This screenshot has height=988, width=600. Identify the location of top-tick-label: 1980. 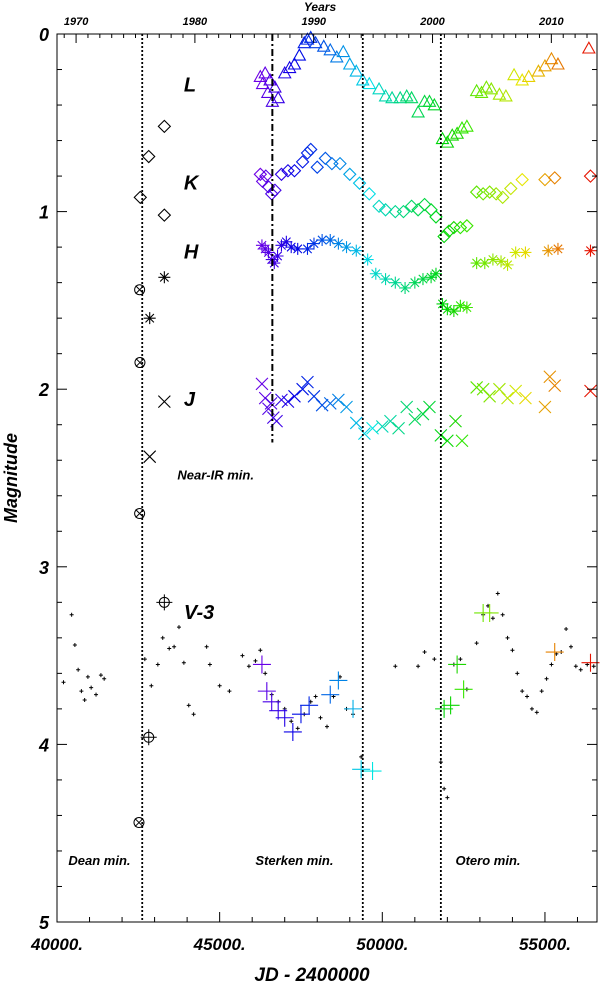
(195, 22).